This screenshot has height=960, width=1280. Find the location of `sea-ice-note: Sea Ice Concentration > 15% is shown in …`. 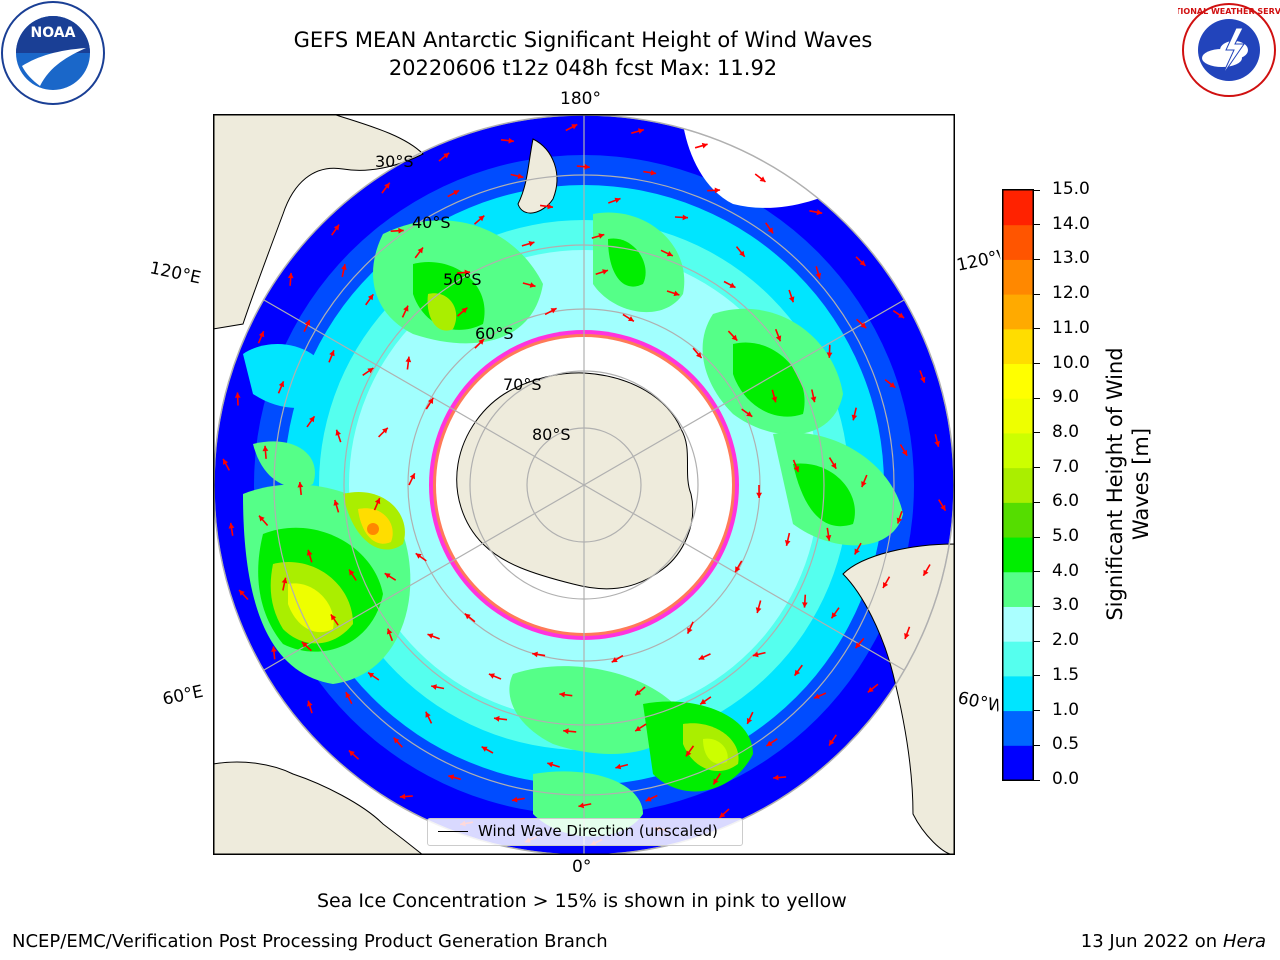

sea-ice-note: Sea Ice Concentration > 15% is shown in … is located at coordinates (582, 901).